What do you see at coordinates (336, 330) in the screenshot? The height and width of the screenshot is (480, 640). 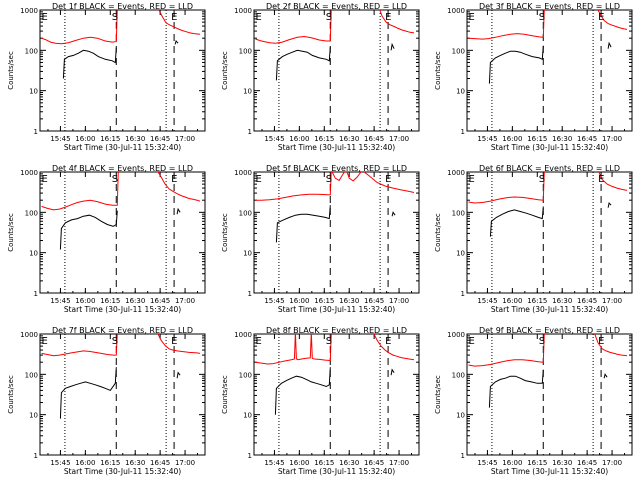 I see `panel-title: Det 8f BLACK = Events, RED = LLD` at bounding box center [336, 330].